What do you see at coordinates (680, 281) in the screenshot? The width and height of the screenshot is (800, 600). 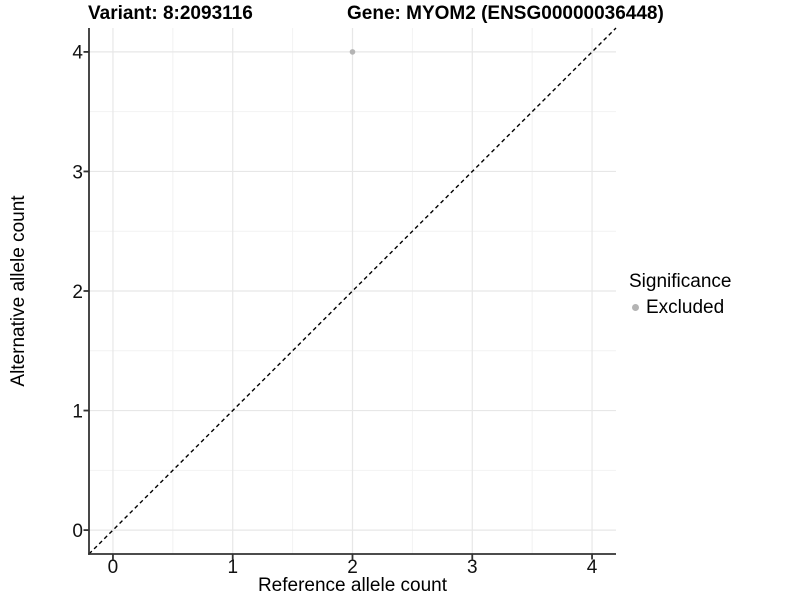 I see `legend-title: Significance` at bounding box center [680, 281].